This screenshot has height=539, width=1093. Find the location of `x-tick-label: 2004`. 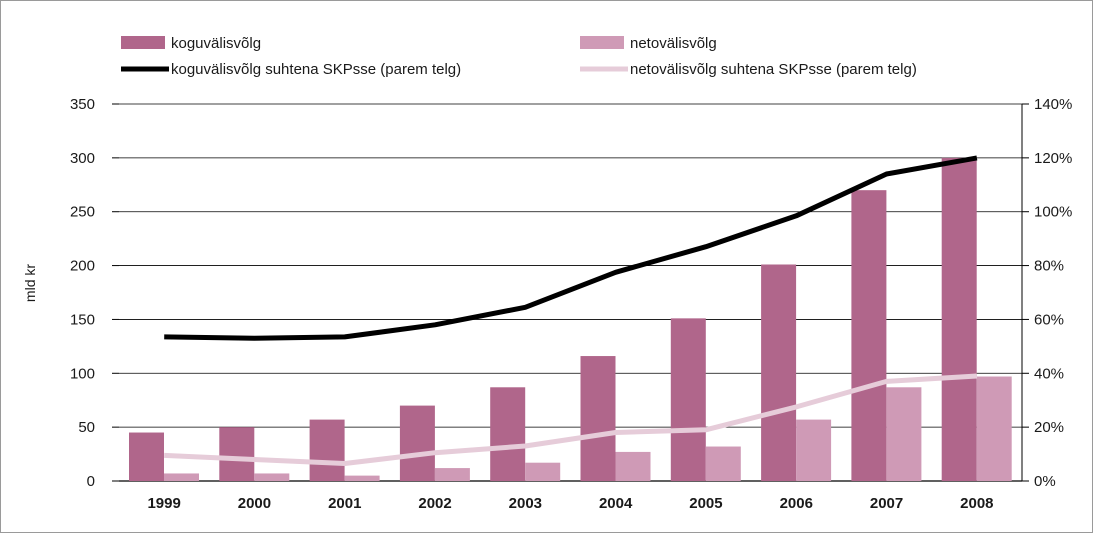

x-tick-label: 2004 is located at coordinates (616, 503).